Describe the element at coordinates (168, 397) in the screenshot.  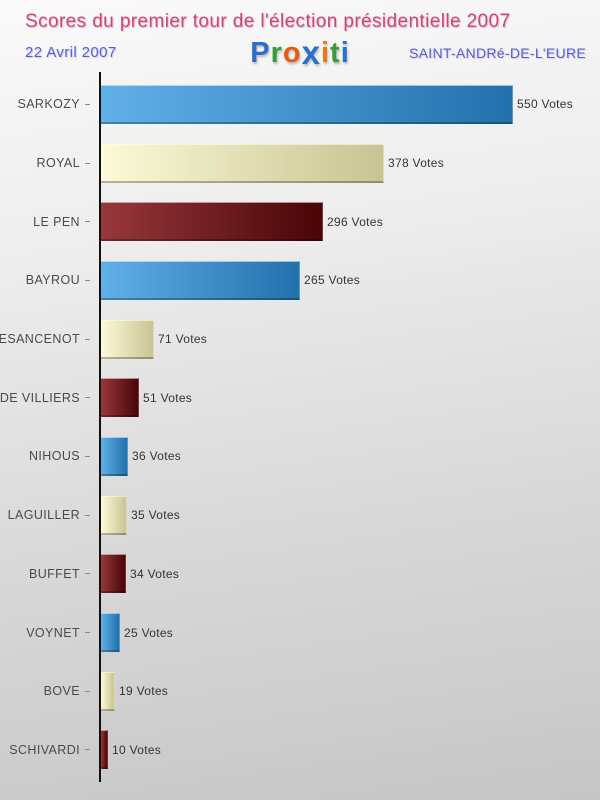
I see `value-label: 51 Votes` at that location.